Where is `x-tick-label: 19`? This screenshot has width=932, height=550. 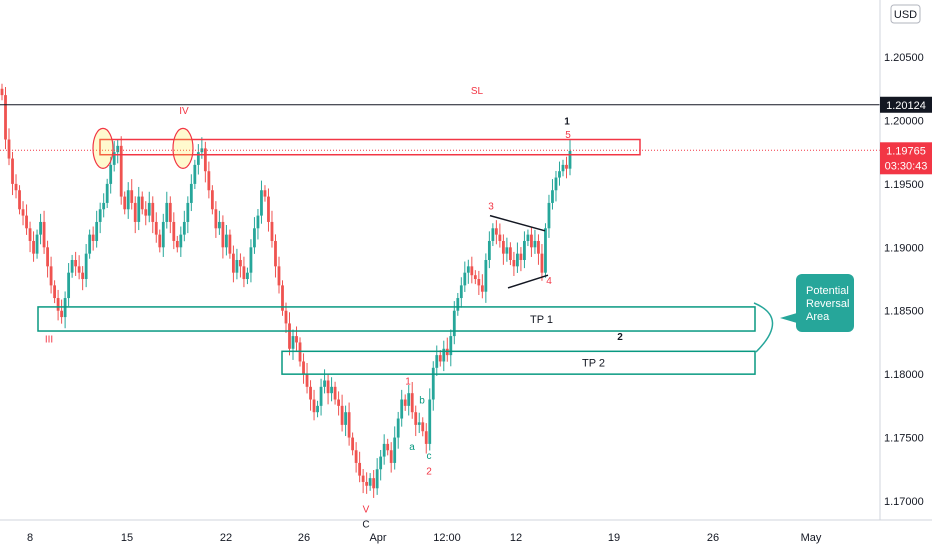 x-tick-label: 19 is located at coordinates (614, 538).